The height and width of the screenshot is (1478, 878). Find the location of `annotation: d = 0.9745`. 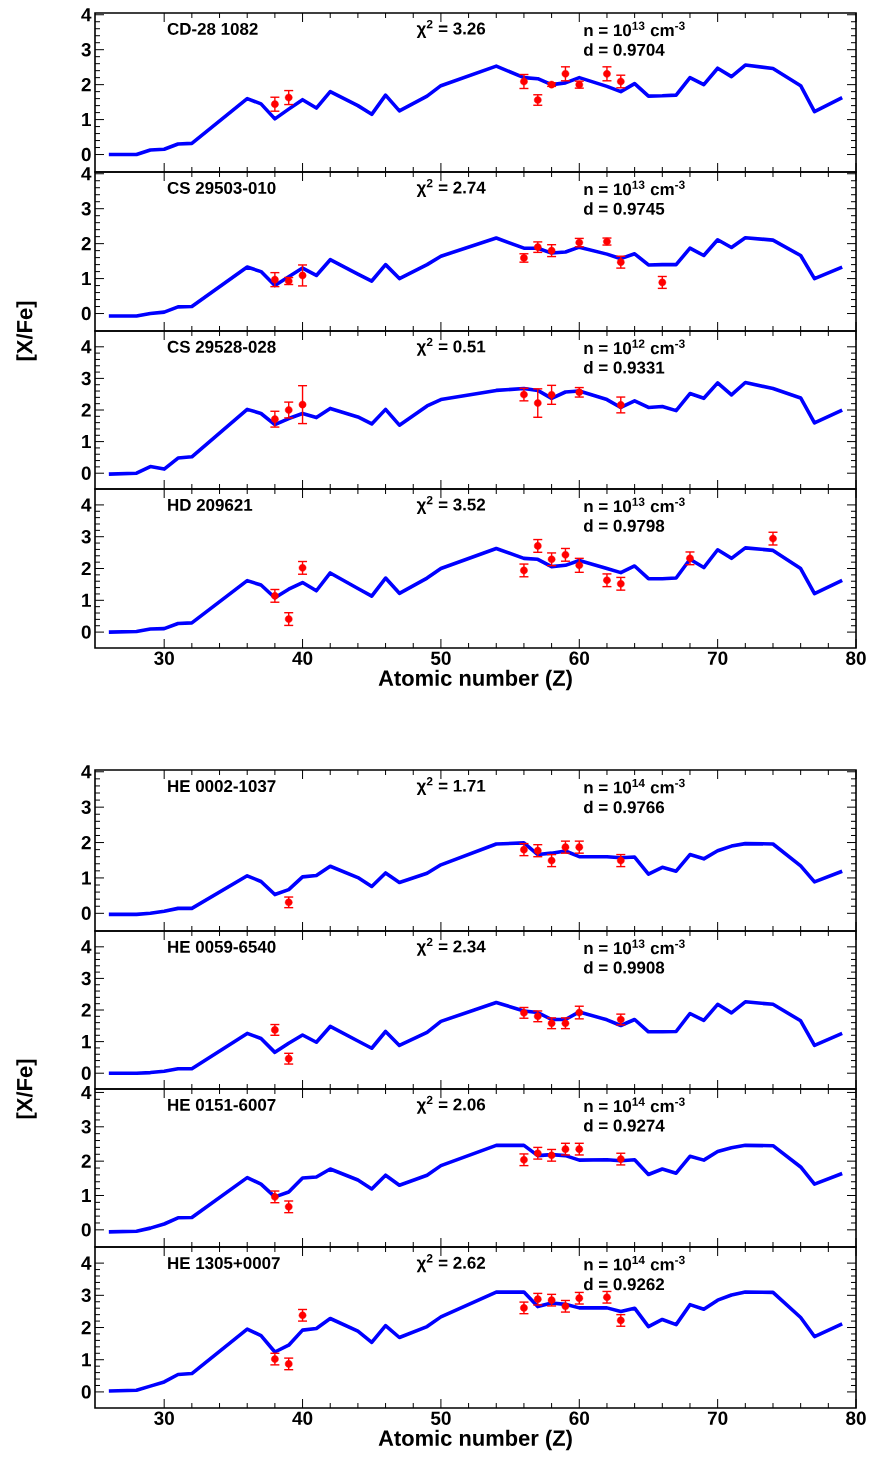

annotation: d = 0.9745 is located at coordinates (624, 208).